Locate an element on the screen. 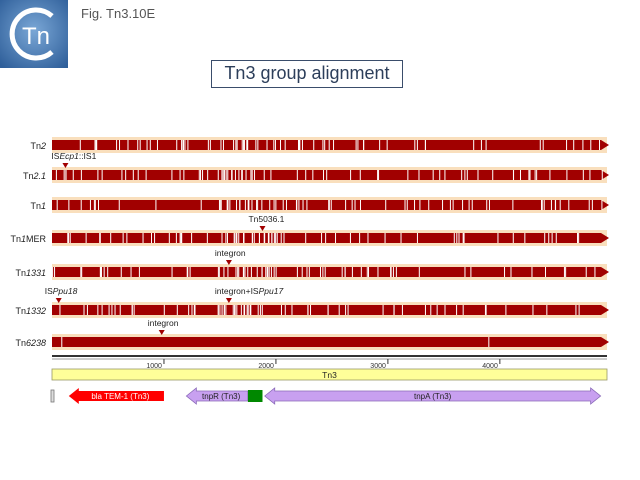 This screenshot has width=640, height=480. insertion-marker is located at coordinates (228, 300).